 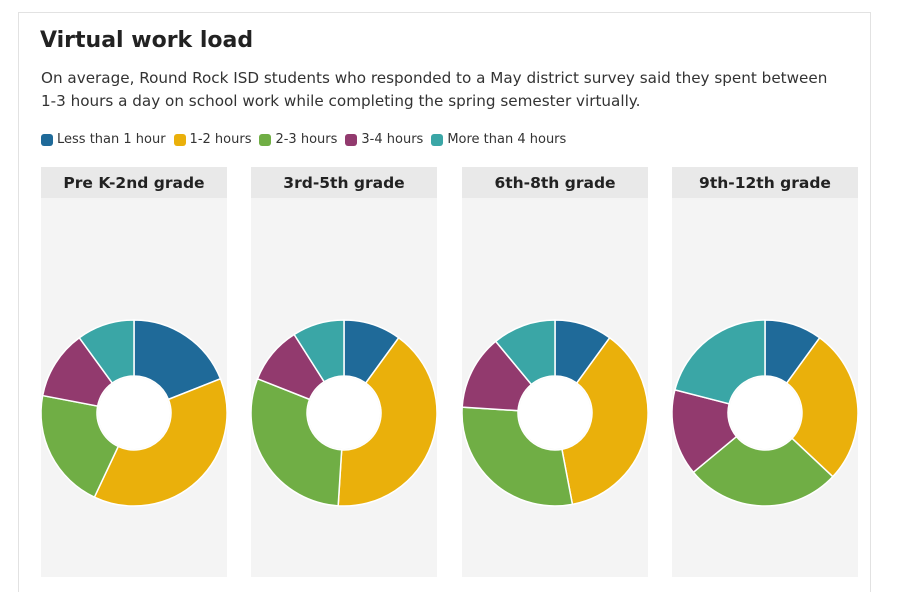 I want to click on panel-9th-12th-grade: 9th-12th grade, so click(x=765, y=372).